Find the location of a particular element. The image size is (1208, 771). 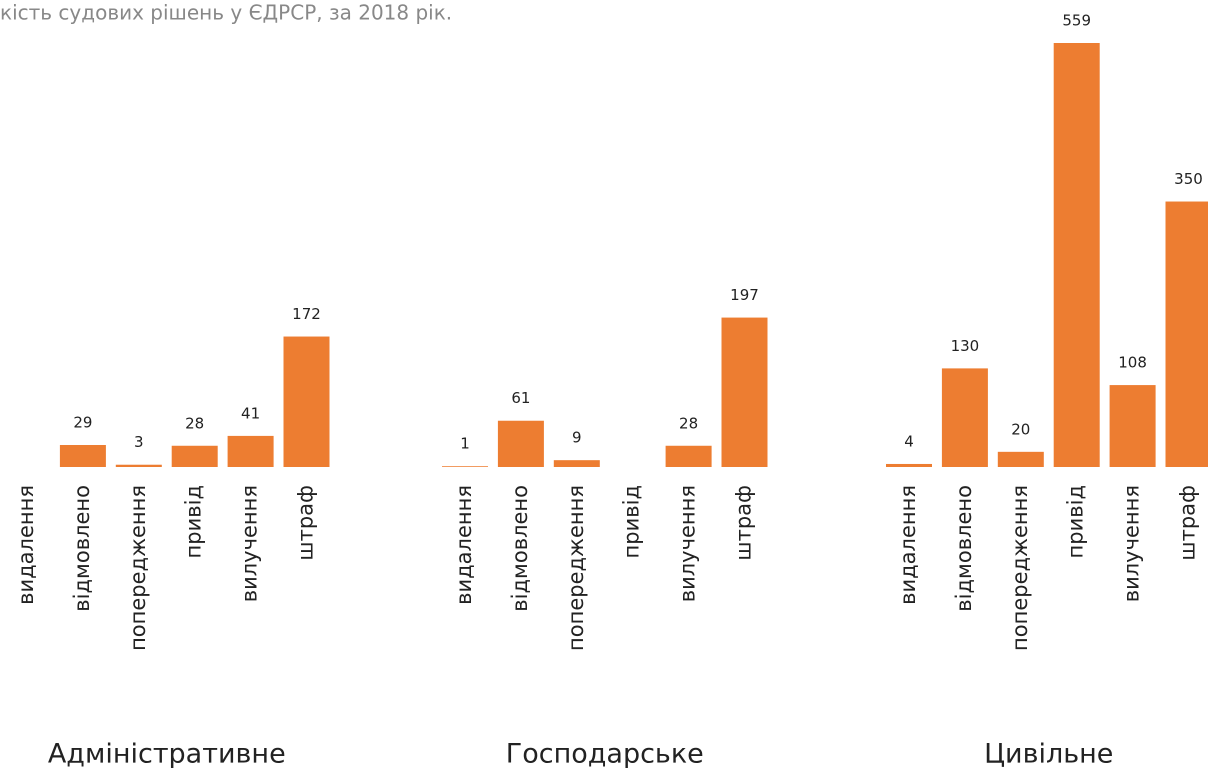

data-label: 350 is located at coordinates (1188, 179).